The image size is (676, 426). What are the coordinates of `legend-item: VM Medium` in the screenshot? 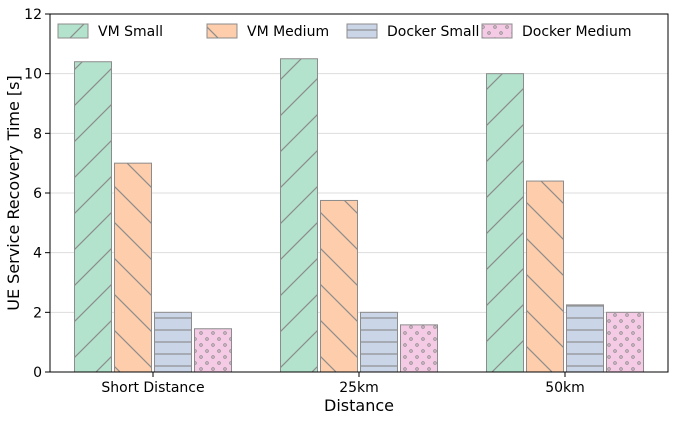 It's located at (267, 31).